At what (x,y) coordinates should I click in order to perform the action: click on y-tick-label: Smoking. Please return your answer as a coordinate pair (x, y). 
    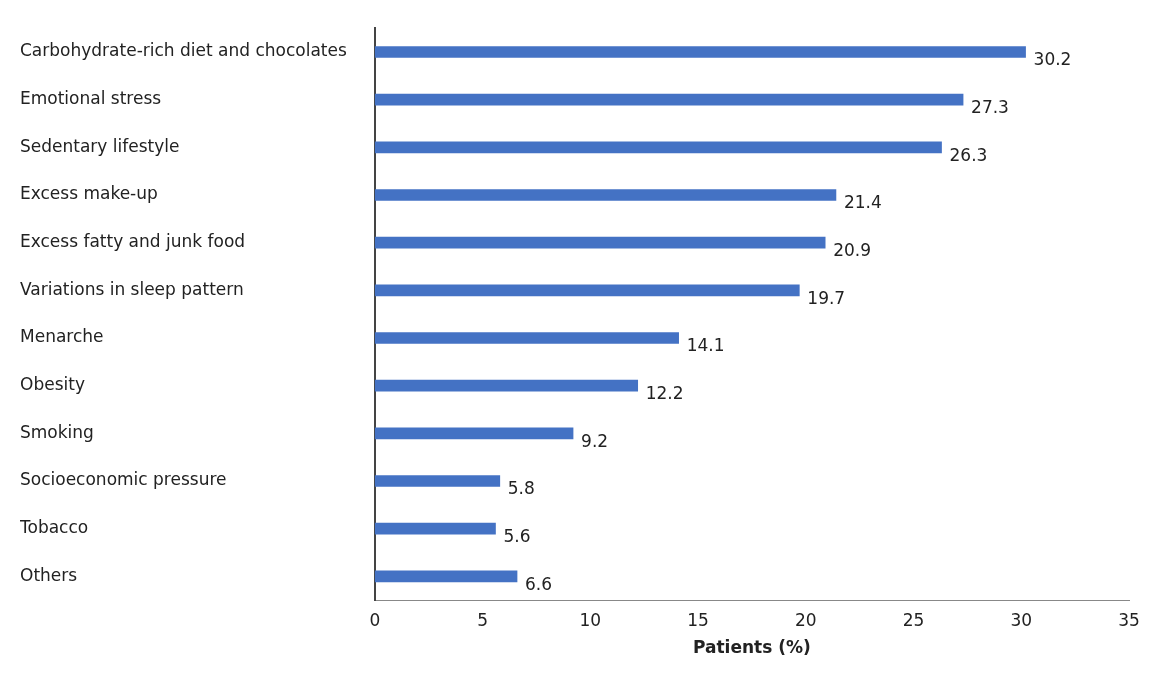
    Looking at the image, I should click on (57, 431).